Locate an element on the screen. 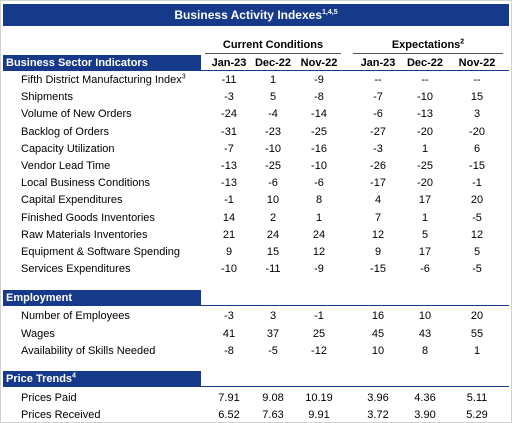 Image resolution: width=512 pixels, height=423 pixels. cell-value: -7 is located at coordinates (378, 97).